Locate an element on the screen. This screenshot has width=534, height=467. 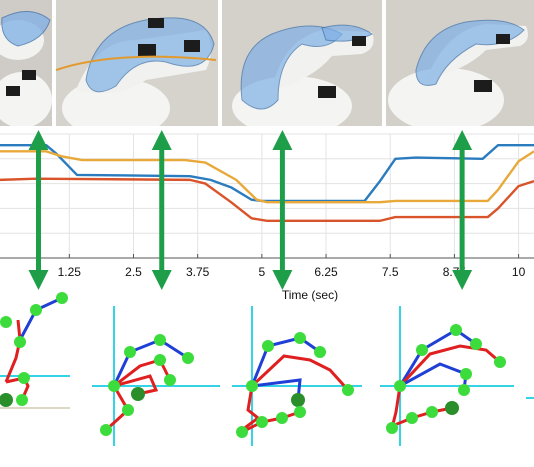
finger-link-3b is located at coordinates (300, 373).